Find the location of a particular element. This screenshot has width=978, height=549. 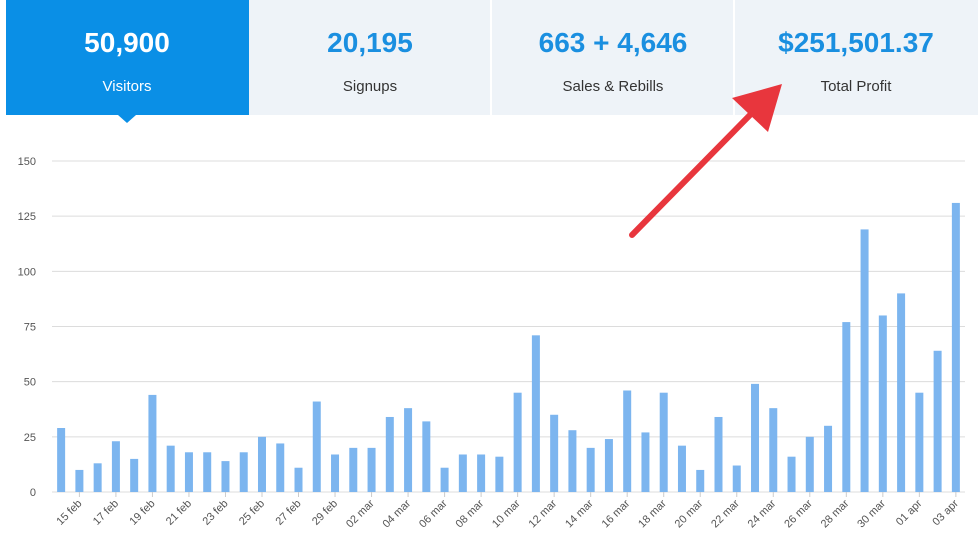

x-tick-label: 21 feb is located at coordinates (179, 513).